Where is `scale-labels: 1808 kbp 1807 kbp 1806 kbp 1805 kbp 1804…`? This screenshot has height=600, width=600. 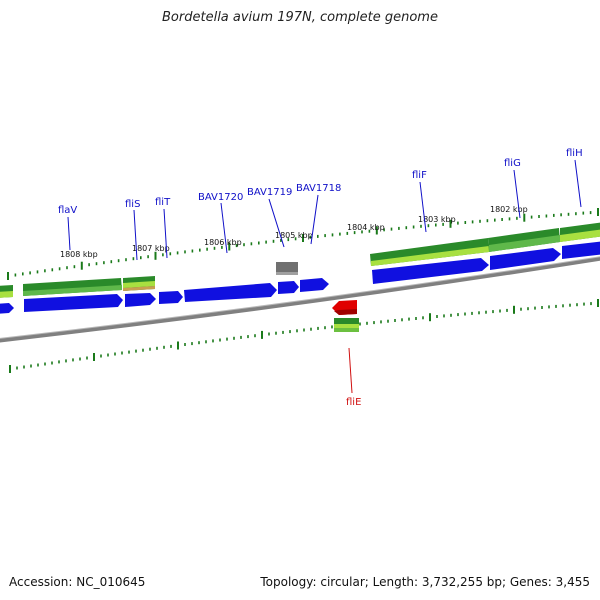 scale-labels: 1808 kbp 1807 kbp 1806 kbp 1805 kbp 1804… is located at coordinates (294, 232).